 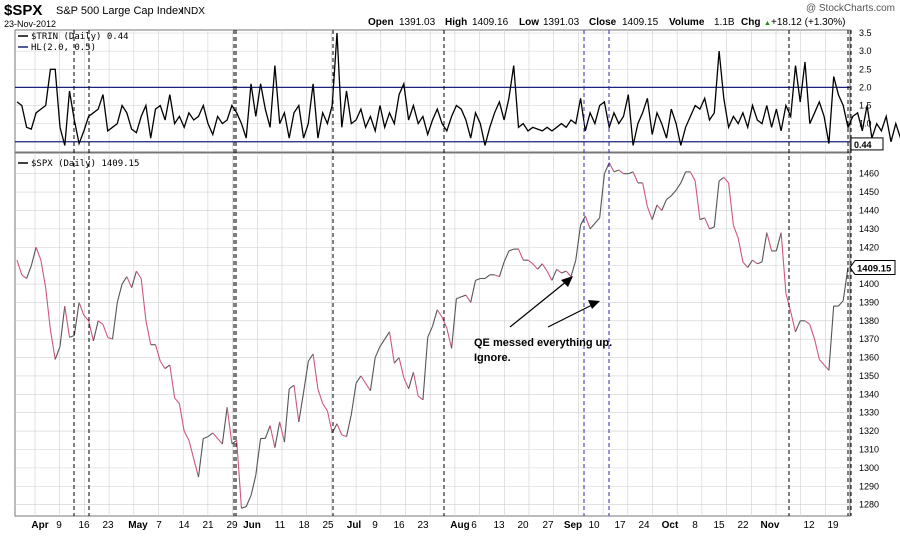 What do you see at coordinates (869, 431) in the screenshot?
I see `spx-ytick-label: 1320` at bounding box center [869, 431].